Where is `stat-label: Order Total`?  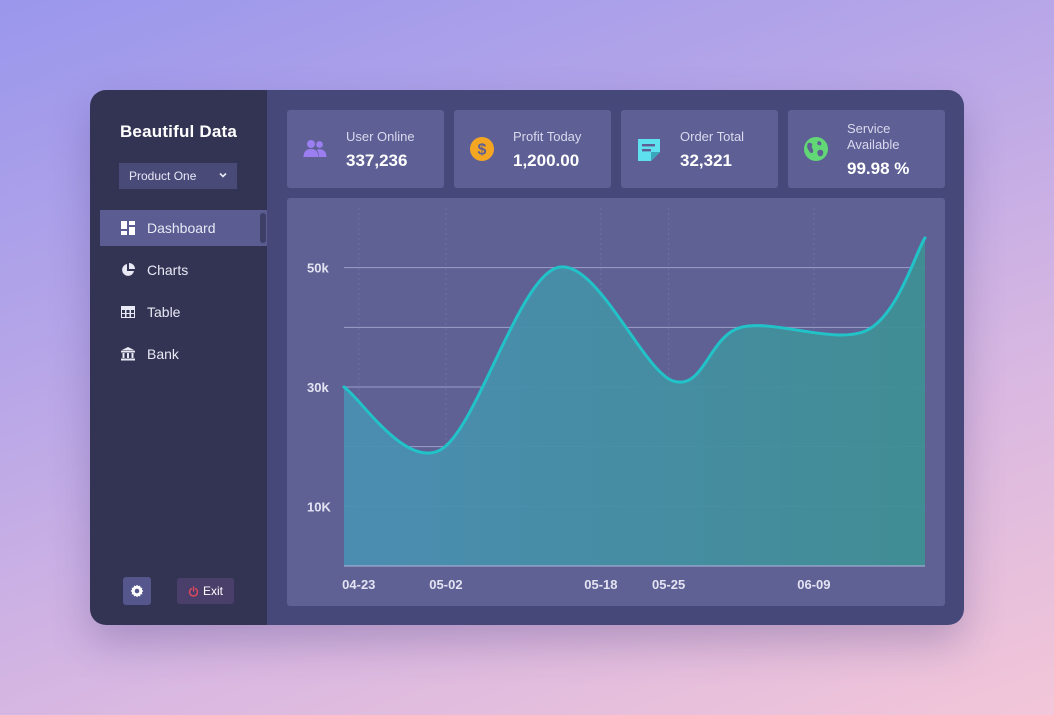 stat-label: Order Total is located at coordinates (712, 136).